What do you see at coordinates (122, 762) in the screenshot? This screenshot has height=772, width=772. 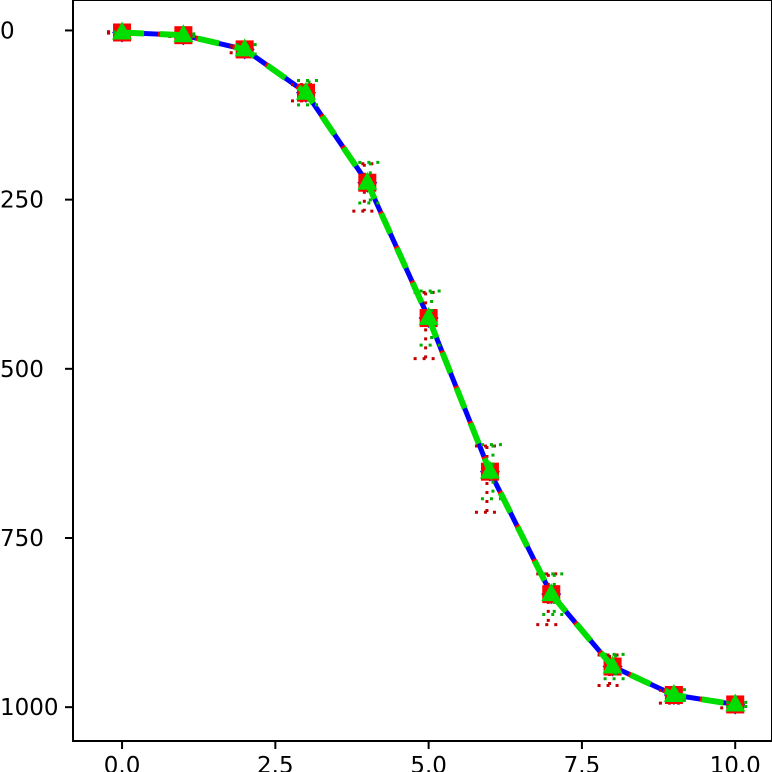 I see `x-tick-label: 0.0` at bounding box center [122, 762].